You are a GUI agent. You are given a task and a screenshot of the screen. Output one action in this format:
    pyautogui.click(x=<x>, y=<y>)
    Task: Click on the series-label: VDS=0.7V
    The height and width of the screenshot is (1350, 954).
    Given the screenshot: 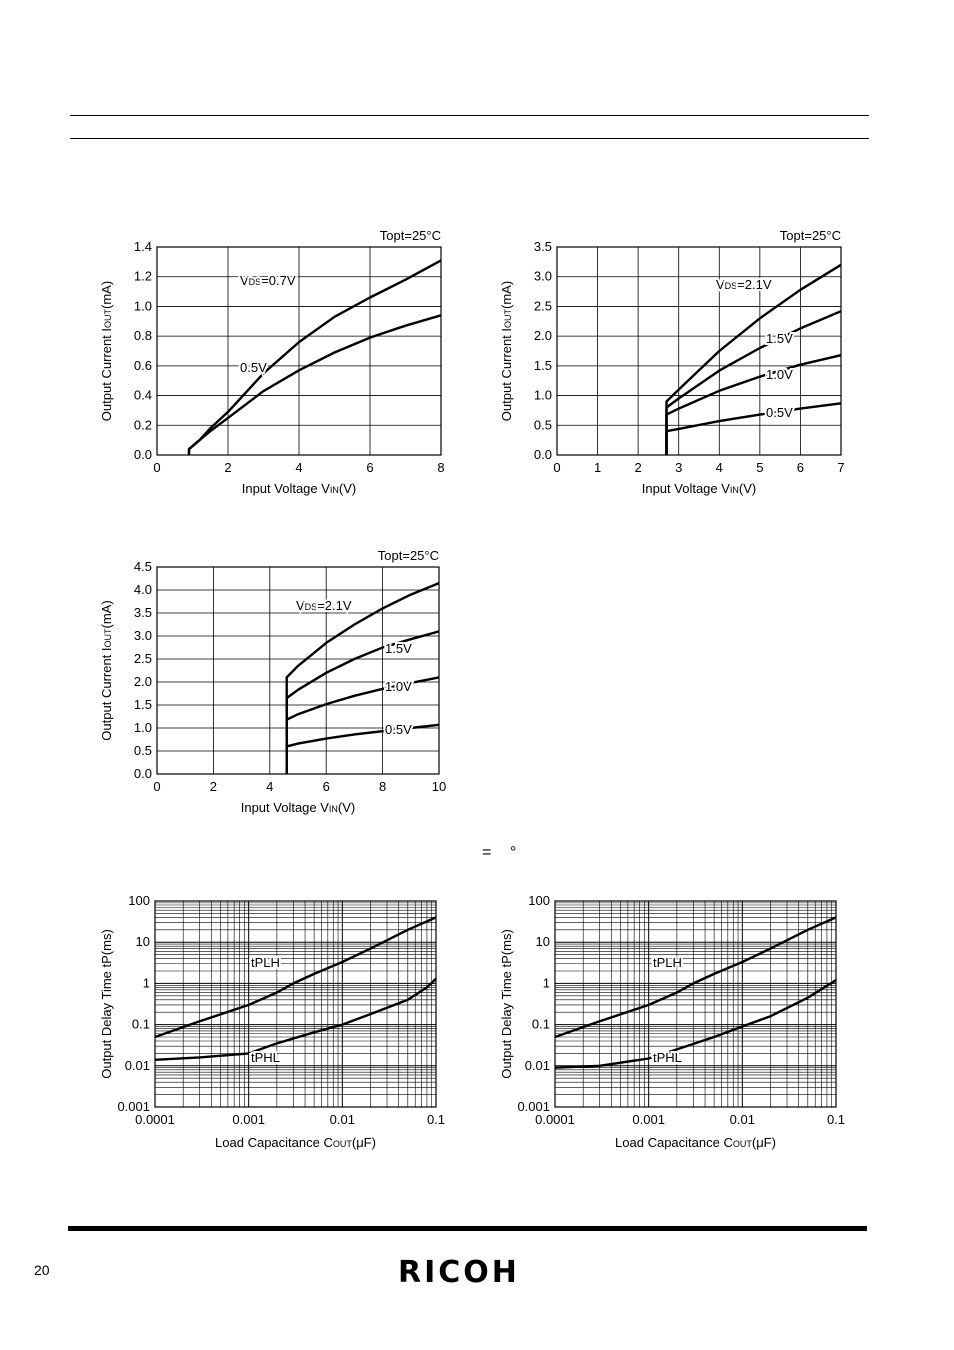 What is the action you would take?
    pyautogui.click(x=268, y=280)
    